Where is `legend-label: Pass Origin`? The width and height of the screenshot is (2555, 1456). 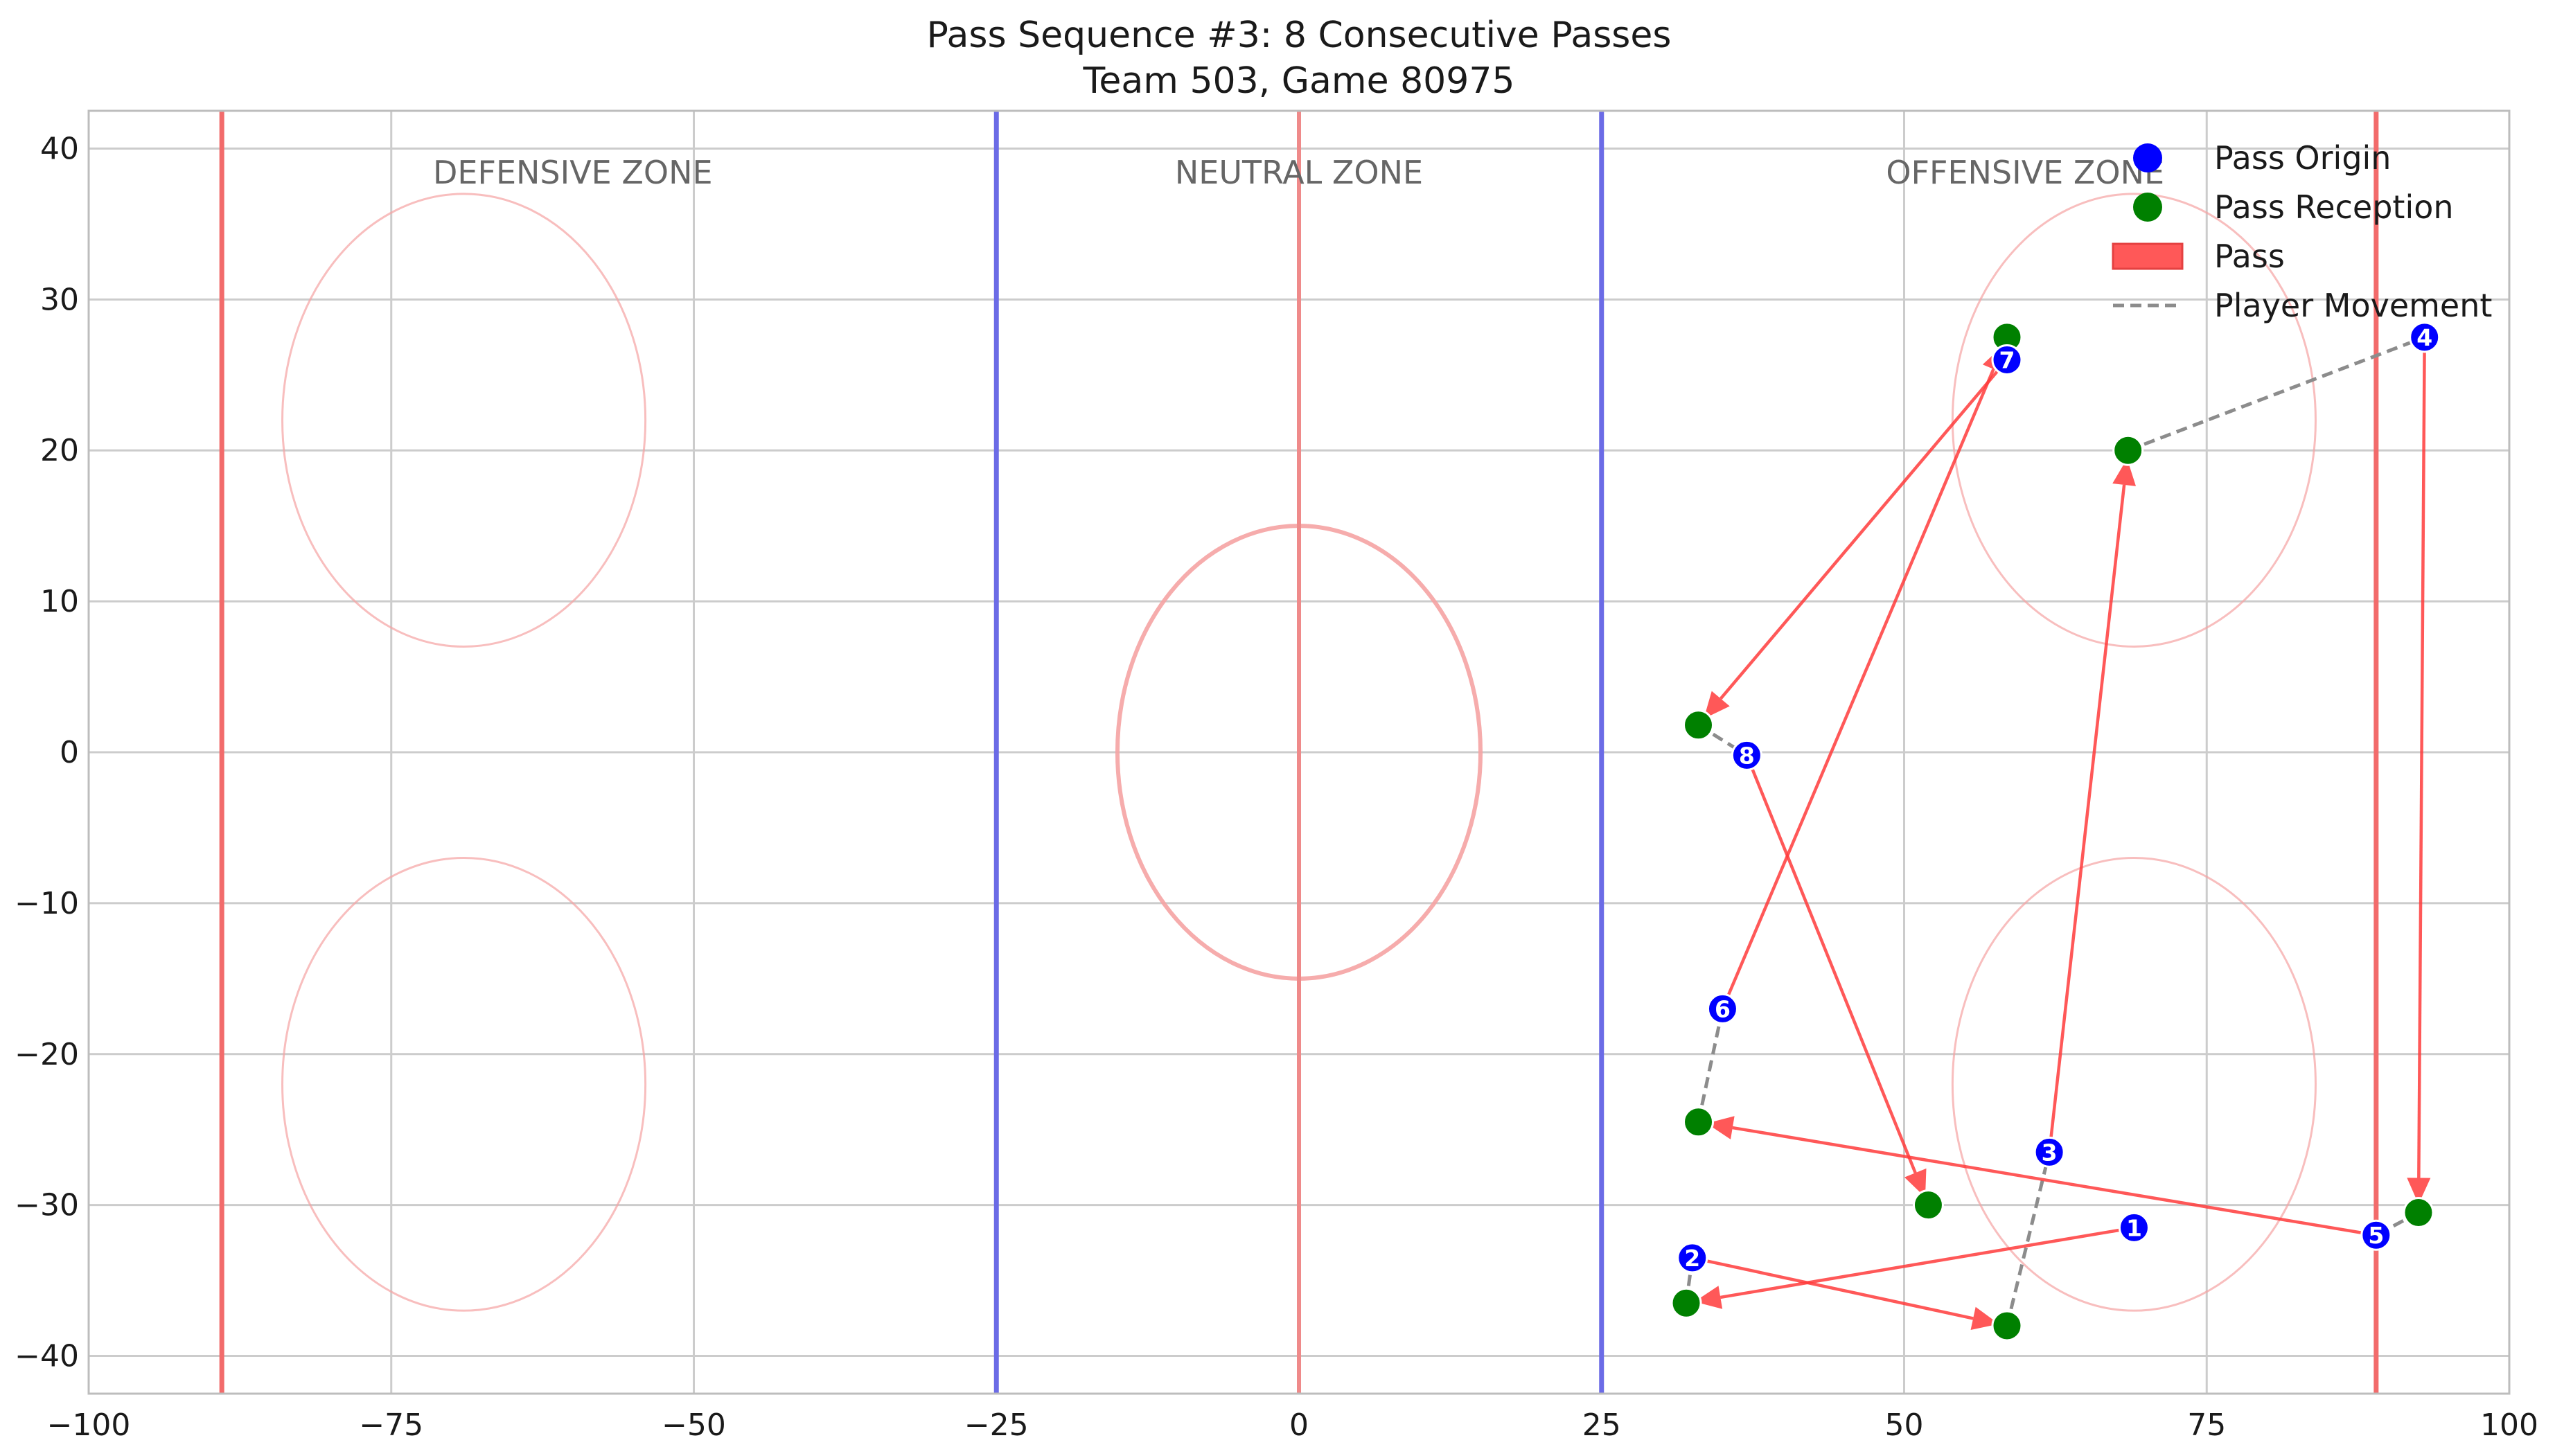 legend-label: Pass Origin is located at coordinates (2302, 158).